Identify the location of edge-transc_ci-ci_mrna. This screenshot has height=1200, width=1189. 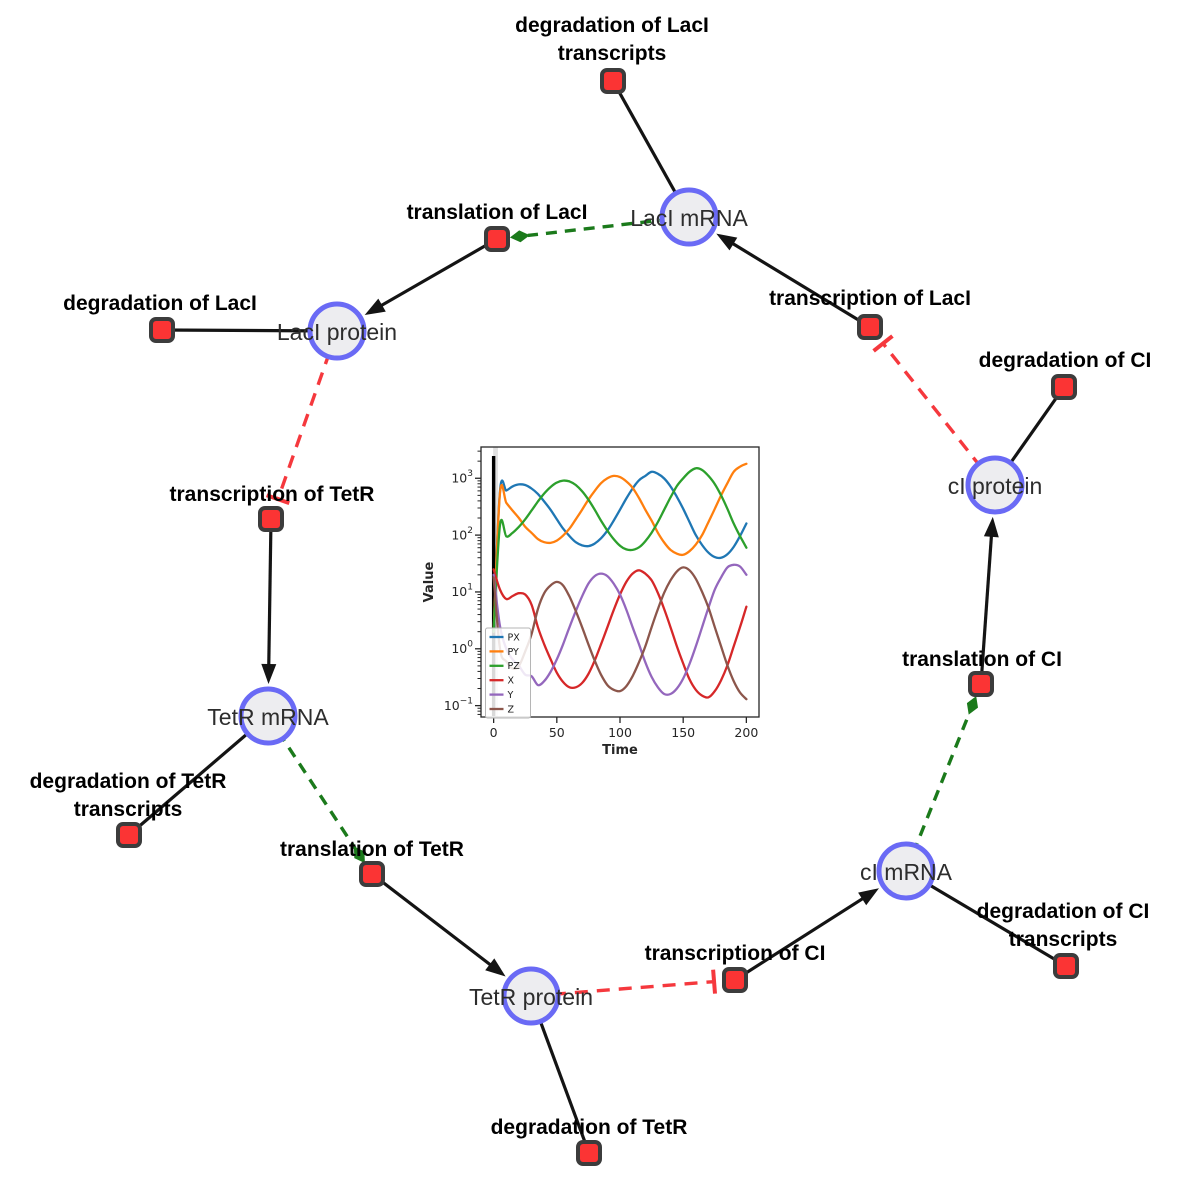
(800, 938).